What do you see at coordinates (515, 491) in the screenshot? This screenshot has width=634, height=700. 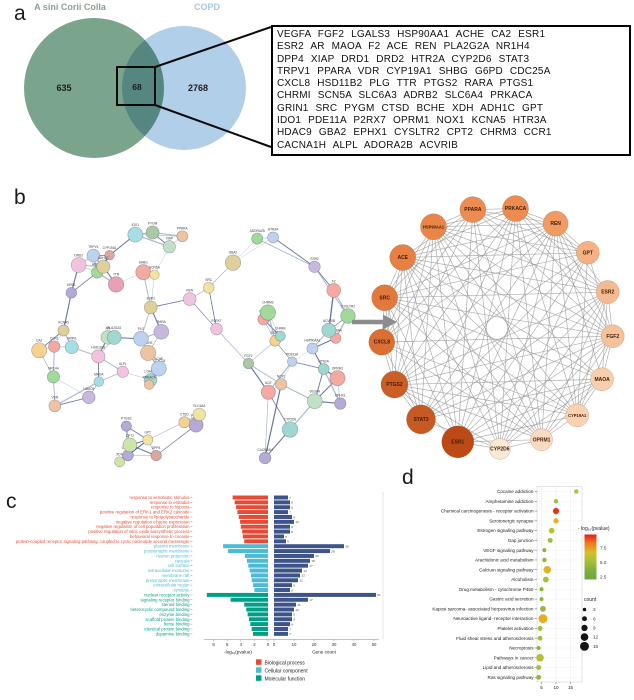 I see `svg-text: Cocaine addiction` at bounding box center [515, 491].